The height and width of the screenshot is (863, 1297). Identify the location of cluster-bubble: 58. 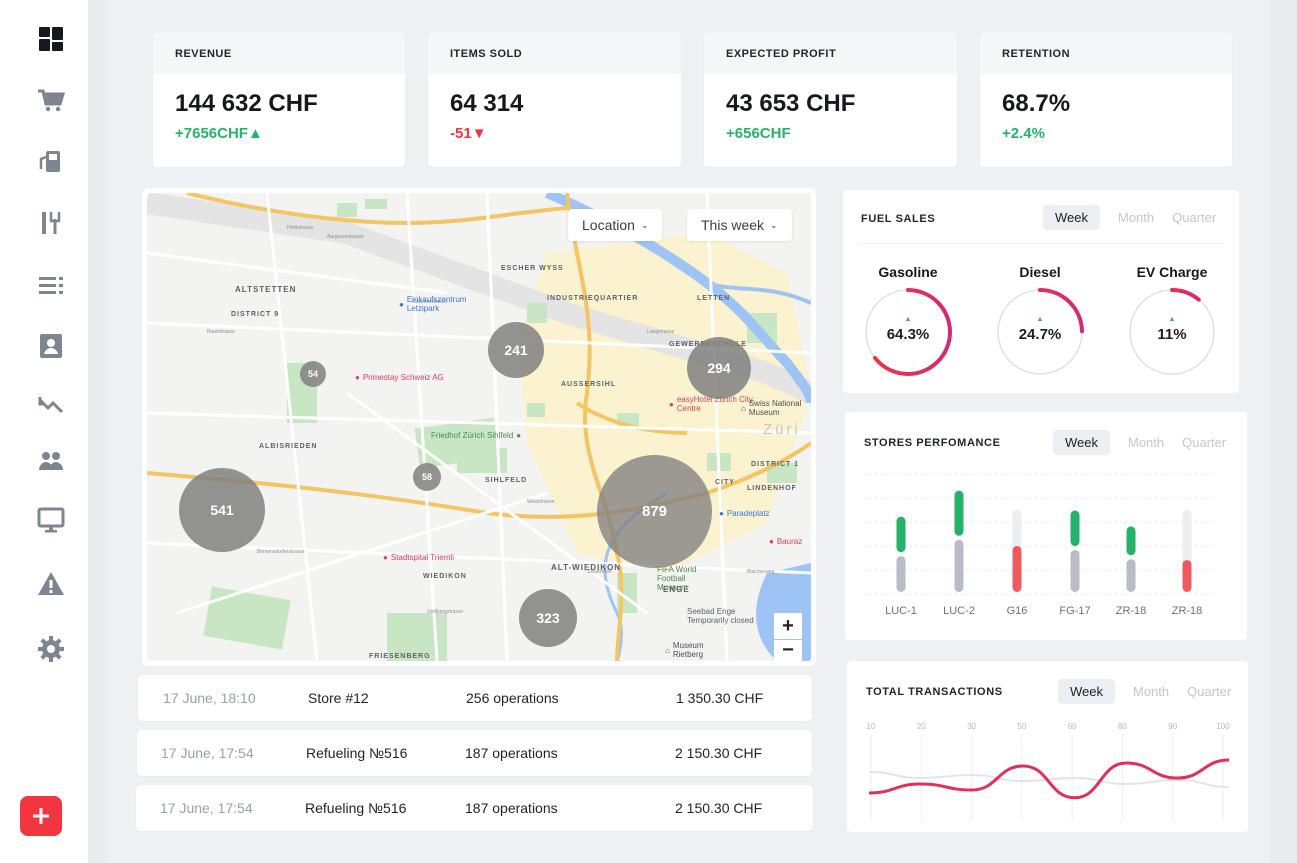
(427, 477).